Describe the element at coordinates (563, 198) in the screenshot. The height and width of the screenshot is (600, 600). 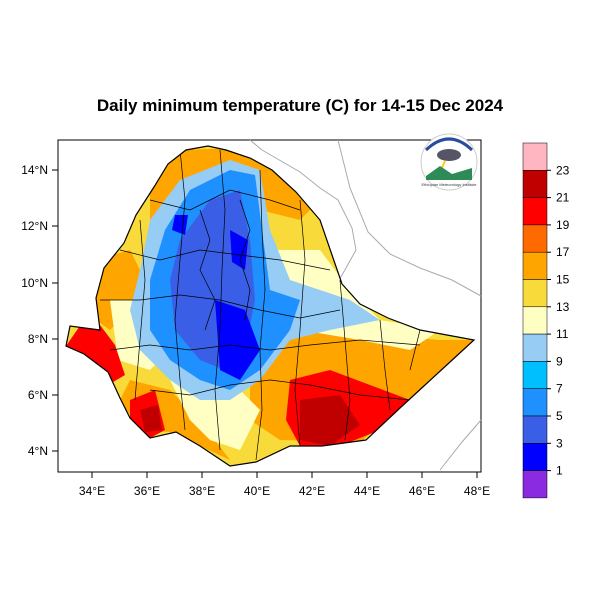
I see `legend-label: 21` at that location.